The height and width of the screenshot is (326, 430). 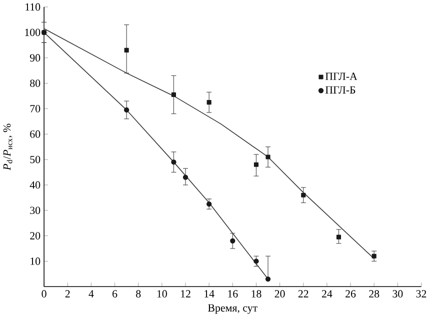 I want to click on x-tick-label: 0, so click(x=44, y=294).